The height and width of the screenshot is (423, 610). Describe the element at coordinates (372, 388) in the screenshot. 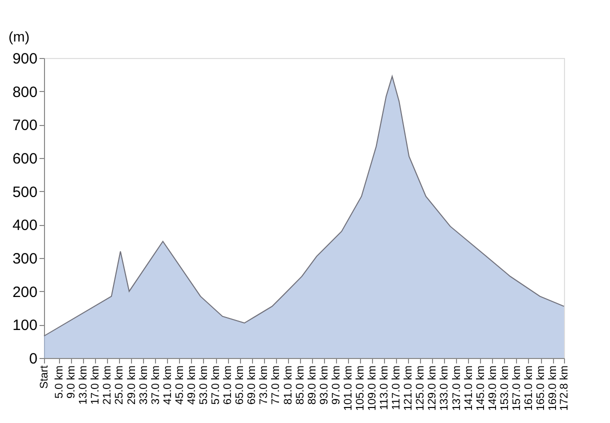

I see `x-tick-label: 109.0 km` at that location.